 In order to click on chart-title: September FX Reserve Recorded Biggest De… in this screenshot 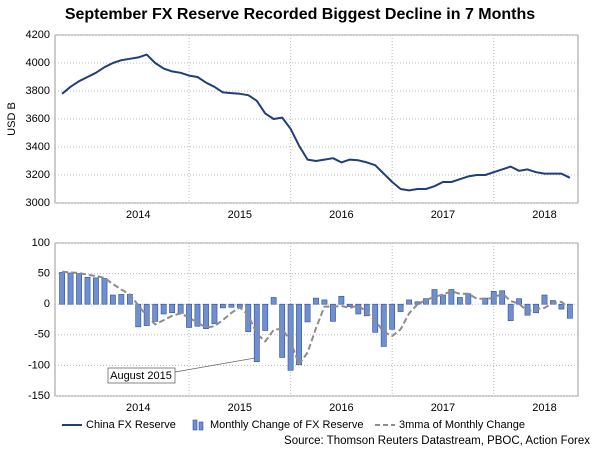, I will do `click(300, 14)`.